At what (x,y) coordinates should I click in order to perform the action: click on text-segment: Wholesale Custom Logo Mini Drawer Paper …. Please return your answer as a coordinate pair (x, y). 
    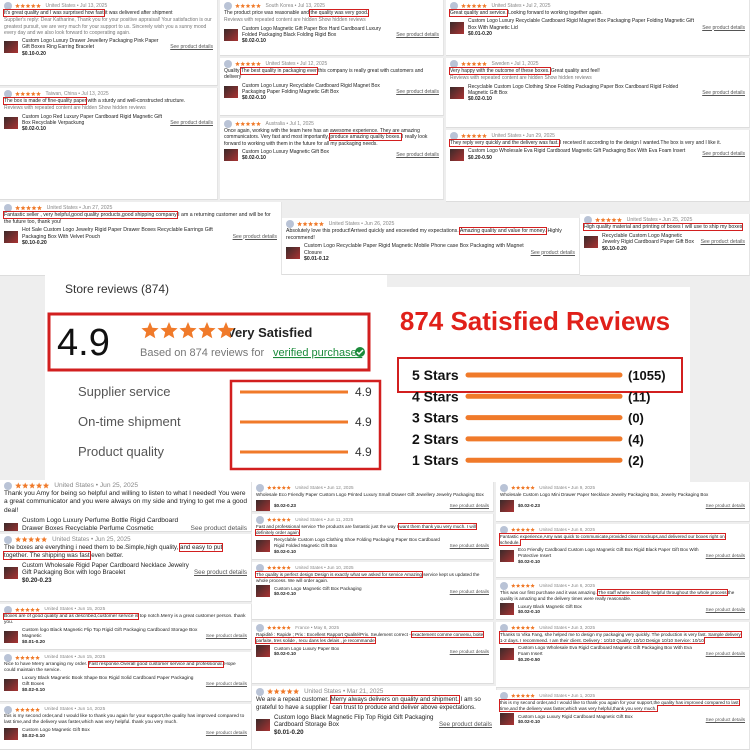
    Looking at the image, I should click on (604, 494).